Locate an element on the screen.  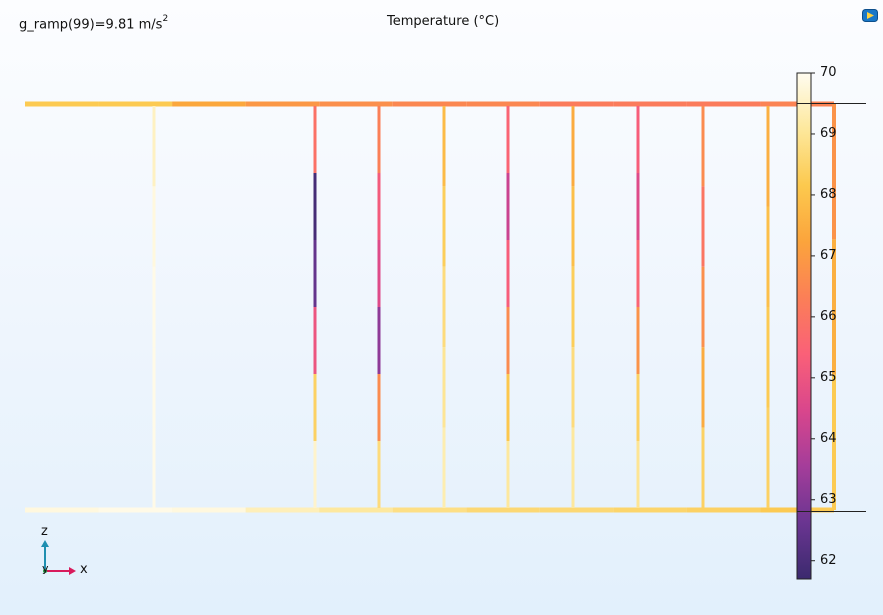
colorbar-tick-label: 67 is located at coordinates (828, 255).